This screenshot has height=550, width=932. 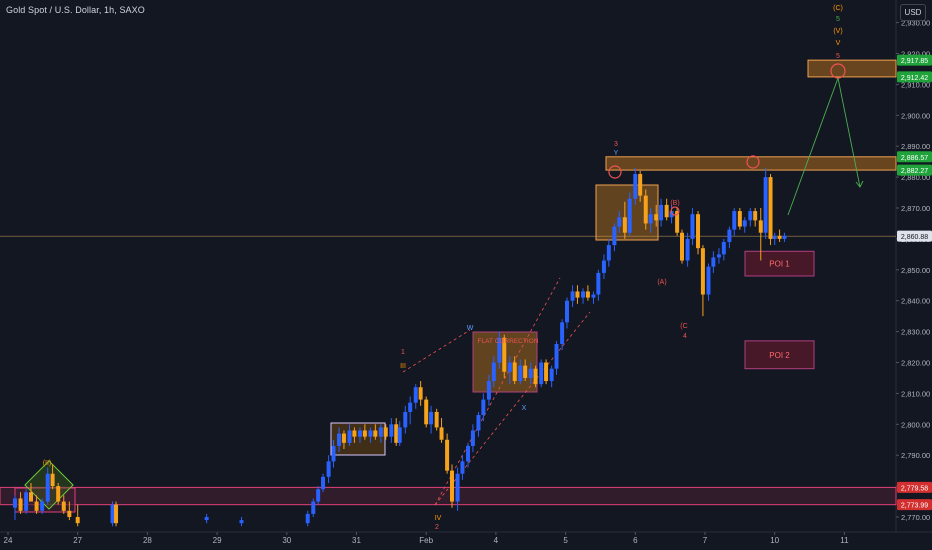 I want to click on price-tag-label: 2,773.99, so click(x=914, y=506).